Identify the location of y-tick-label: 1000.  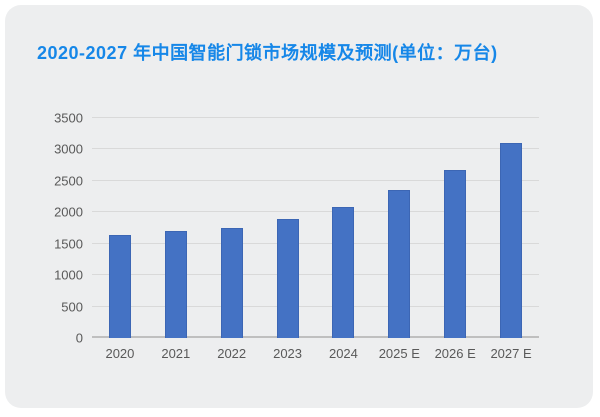
(68, 275).